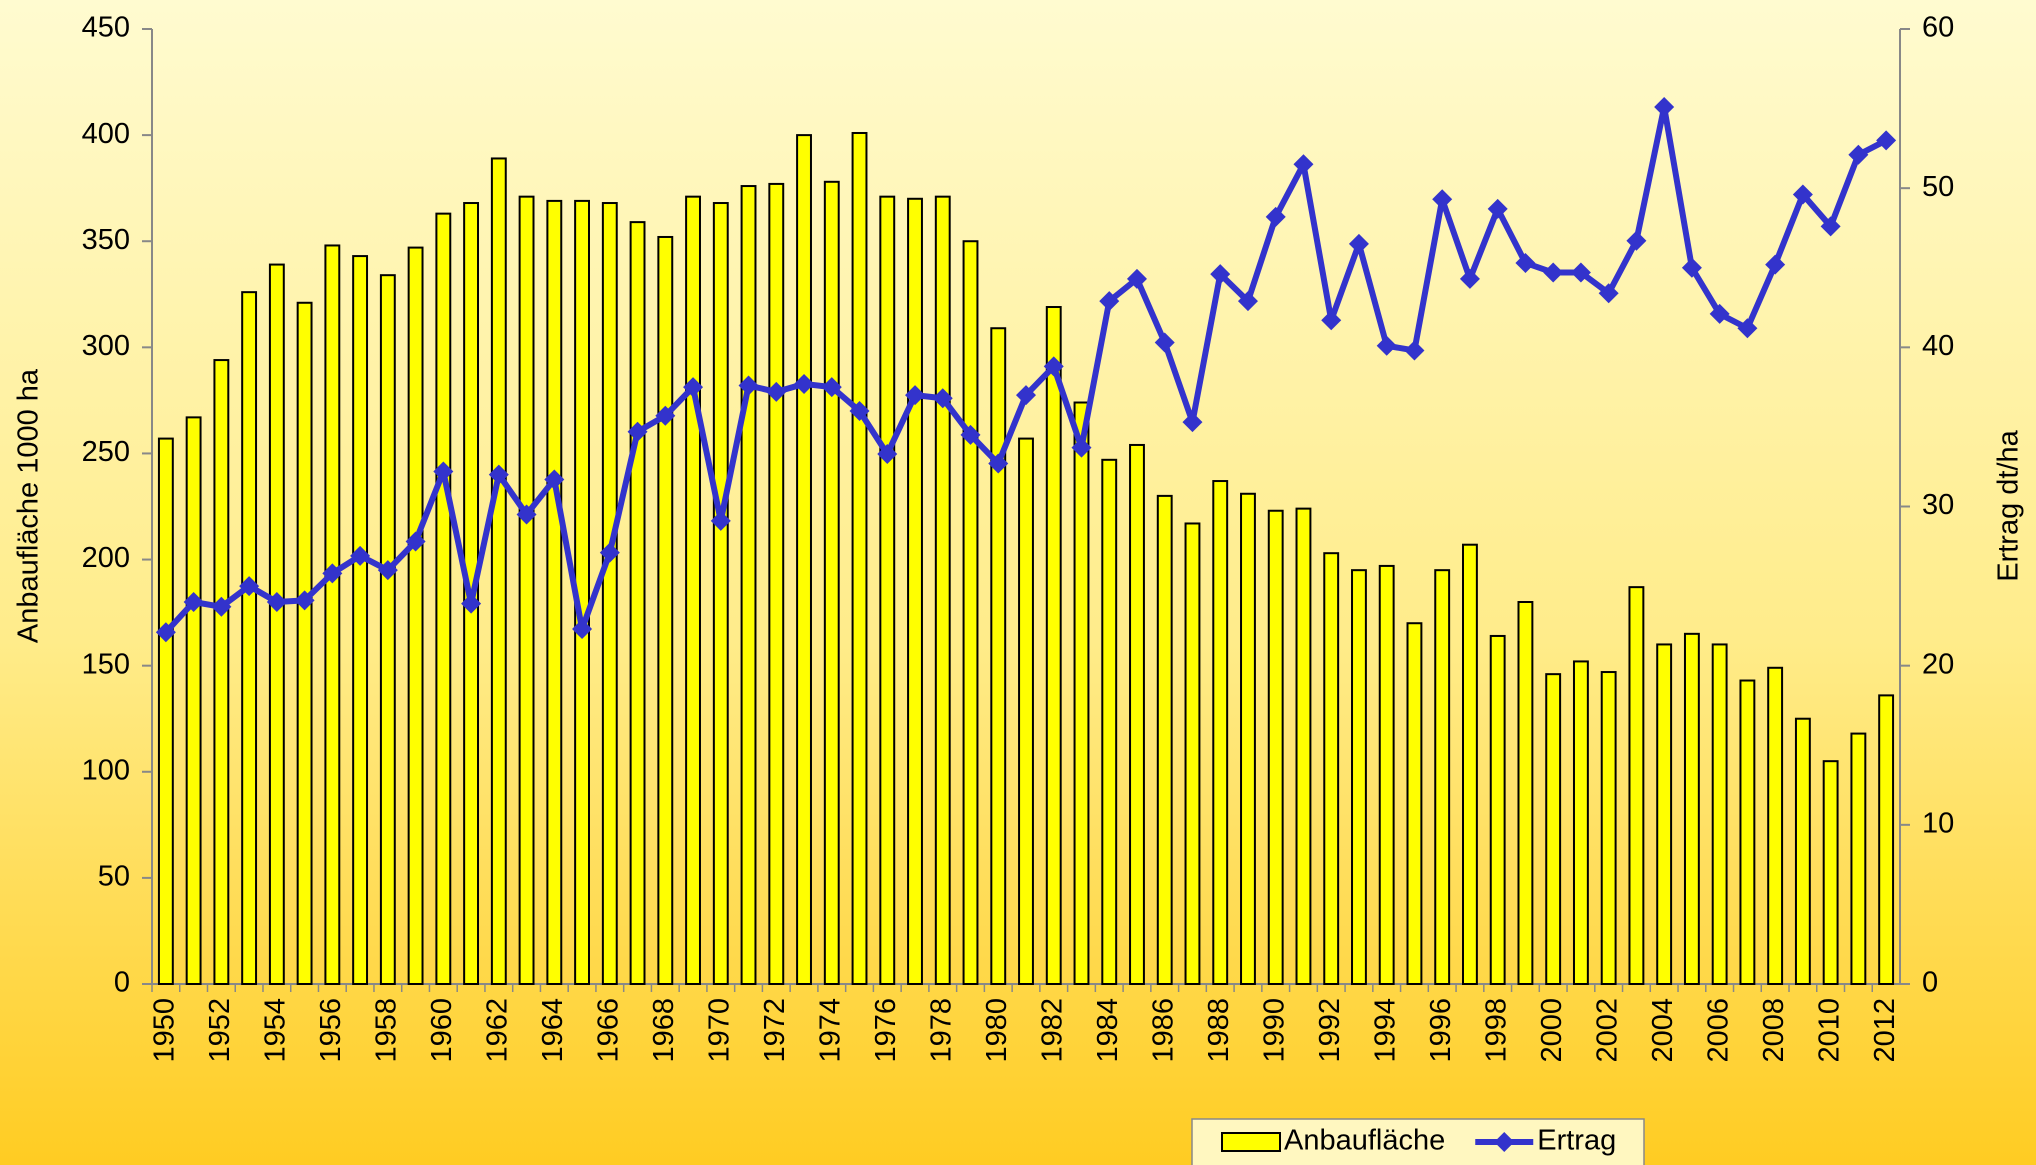 This screenshot has width=2036, height=1165. Describe the element at coordinates (664, 1030) in the screenshot. I see `x-tick-label: 1968` at that location.